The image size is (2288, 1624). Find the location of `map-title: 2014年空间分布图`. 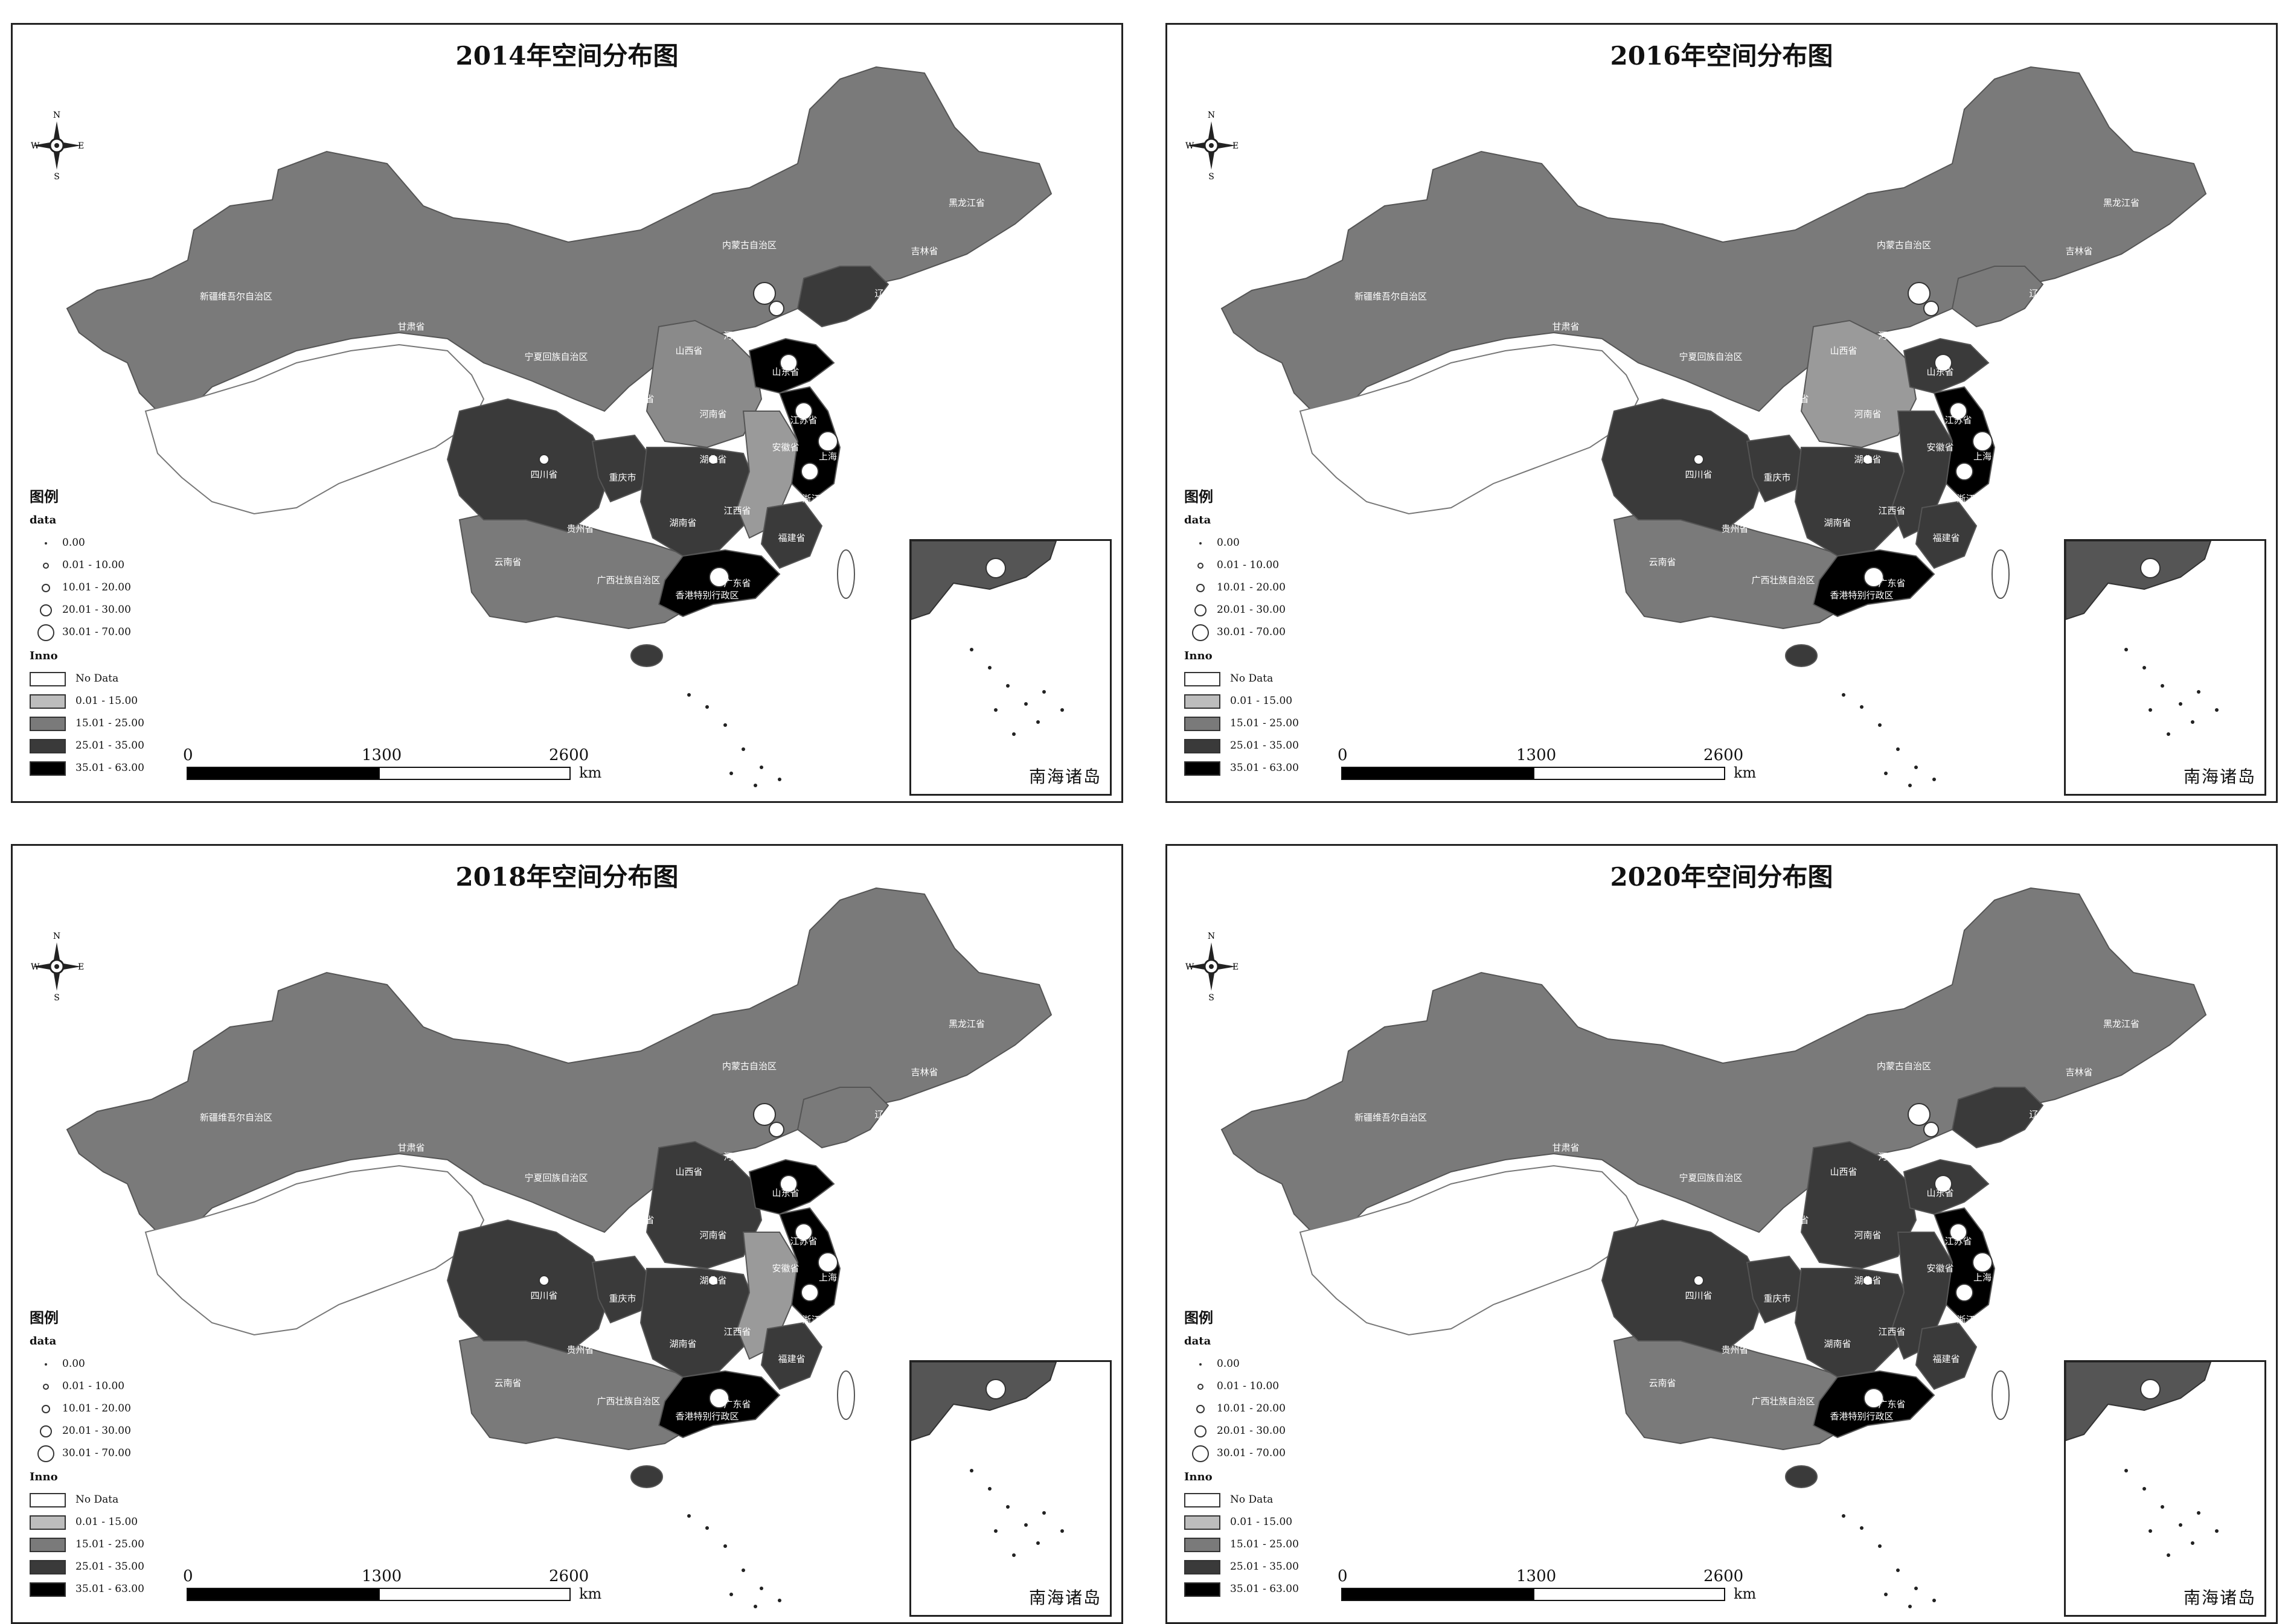

map-title: 2014年空间分布图 is located at coordinates (567, 56).